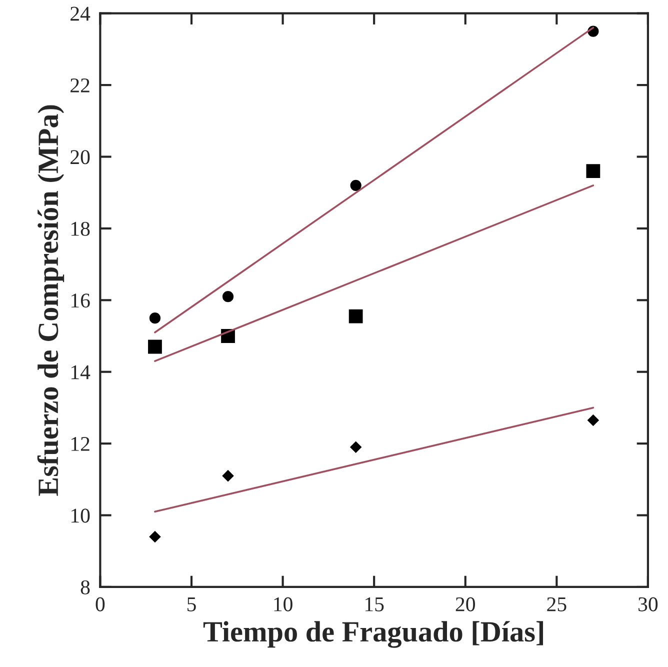 Image resolution: width=668 pixels, height=667 pixels. I want to click on x-axis-title: Tiempo de Fraguado [Días], so click(373, 634).